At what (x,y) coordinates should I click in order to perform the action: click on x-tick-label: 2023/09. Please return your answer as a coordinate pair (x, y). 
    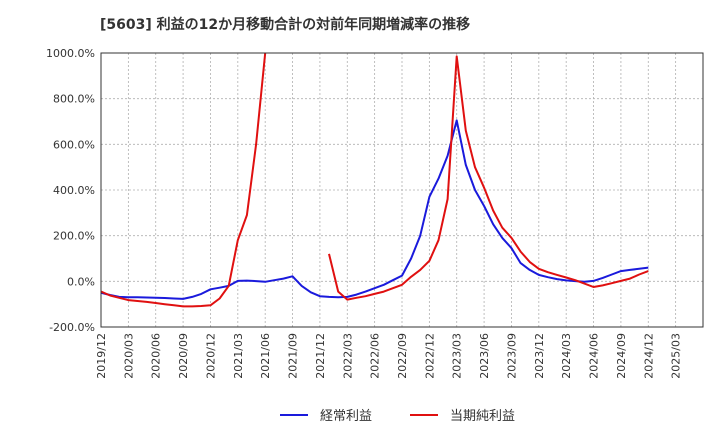
    Looking at the image, I should click on (511, 356).